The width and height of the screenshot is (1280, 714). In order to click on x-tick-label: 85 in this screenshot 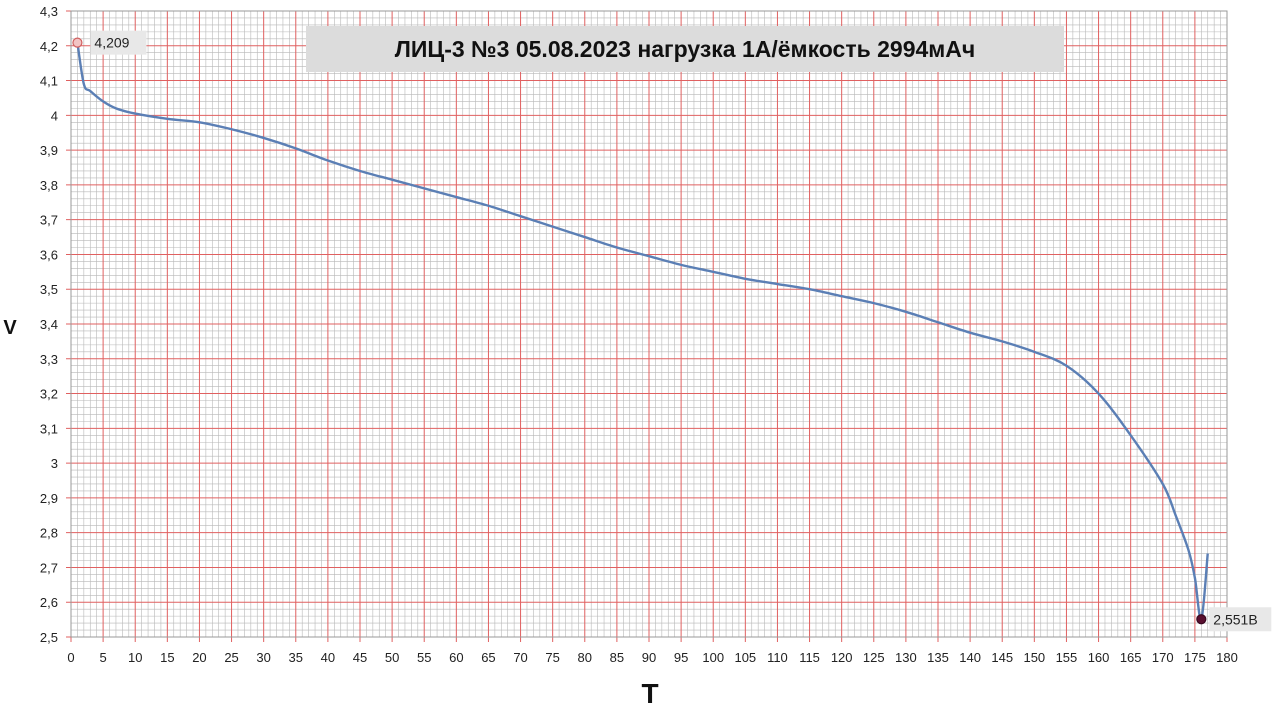, I will do `click(617, 657)`.